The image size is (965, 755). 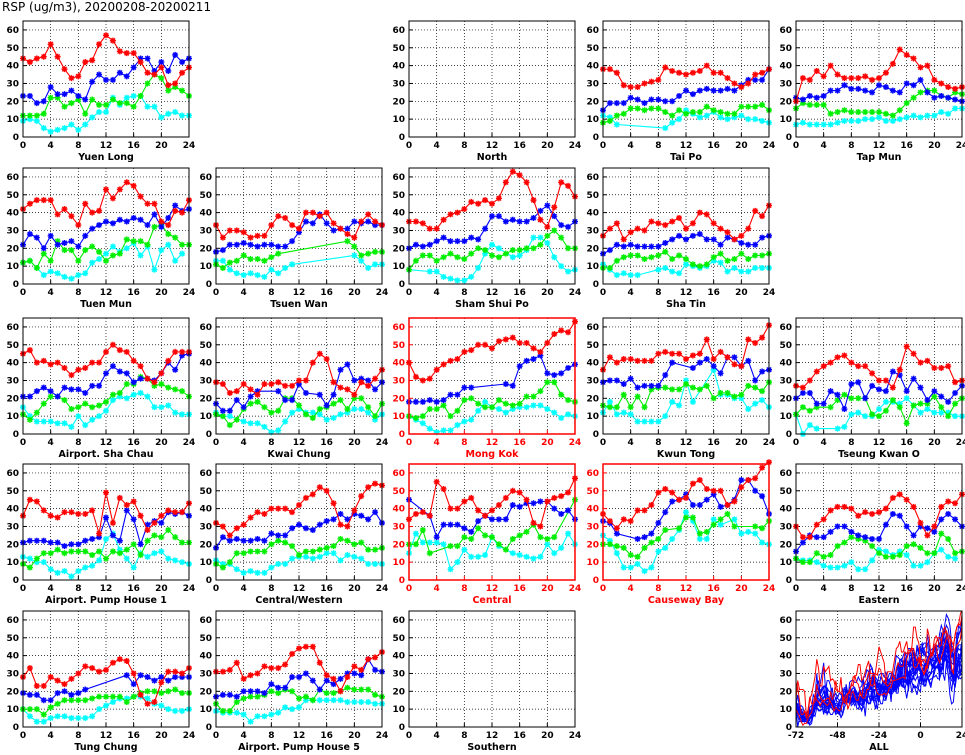 What do you see at coordinates (769, 589) in the screenshot?
I see `x-tick-label: 24` at bounding box center [769, 589].